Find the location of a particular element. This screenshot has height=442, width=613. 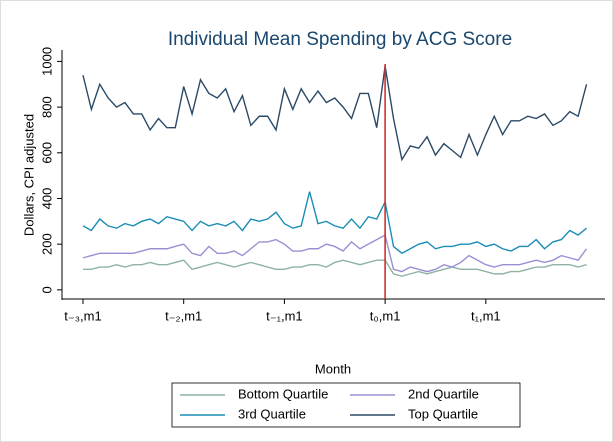

x-axis-label: Month is located at coordinates (333, 368).